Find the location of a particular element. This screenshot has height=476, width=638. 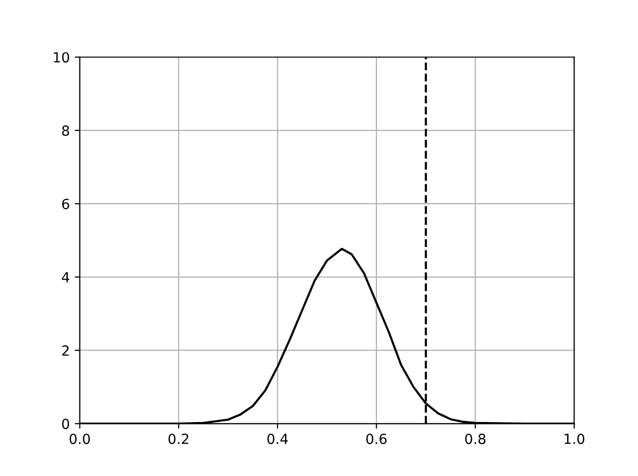

x-tick-label: 1.0 is located at coordinates (574, 439).